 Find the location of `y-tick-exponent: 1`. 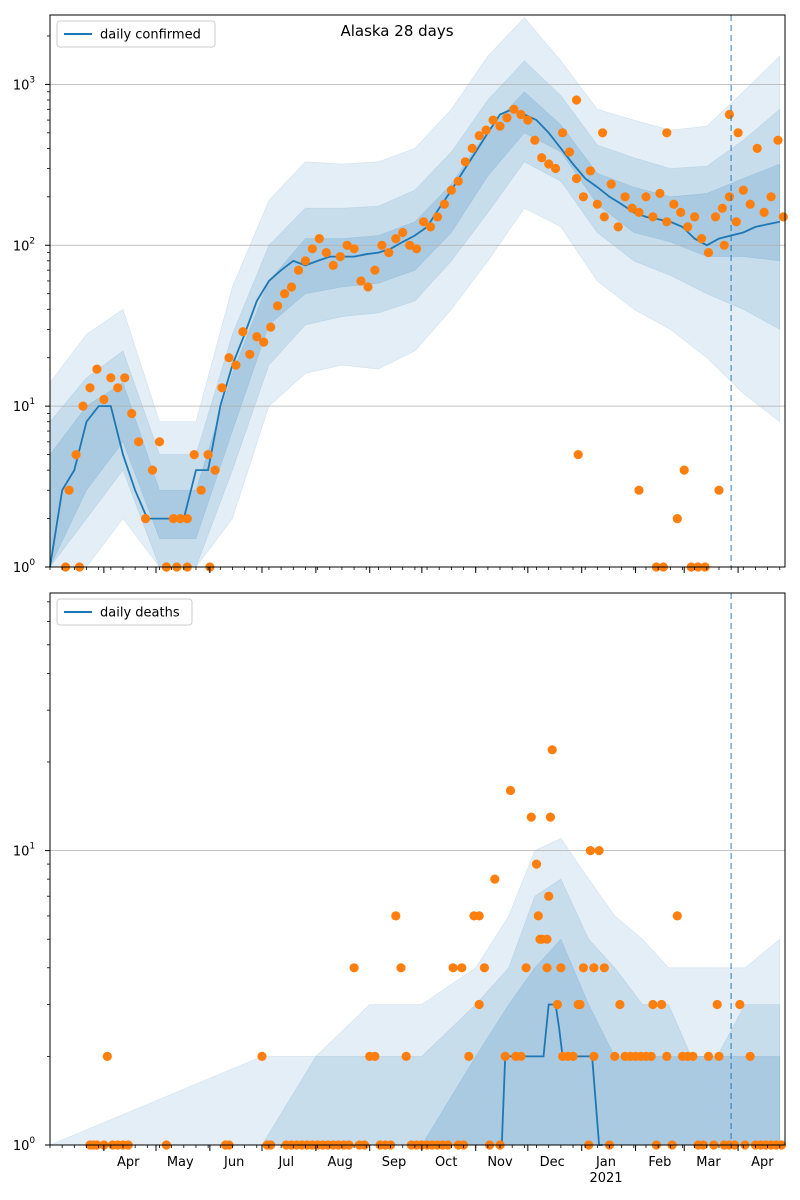

y-tick-exponent: 1 is located at coordinates (32, 847).